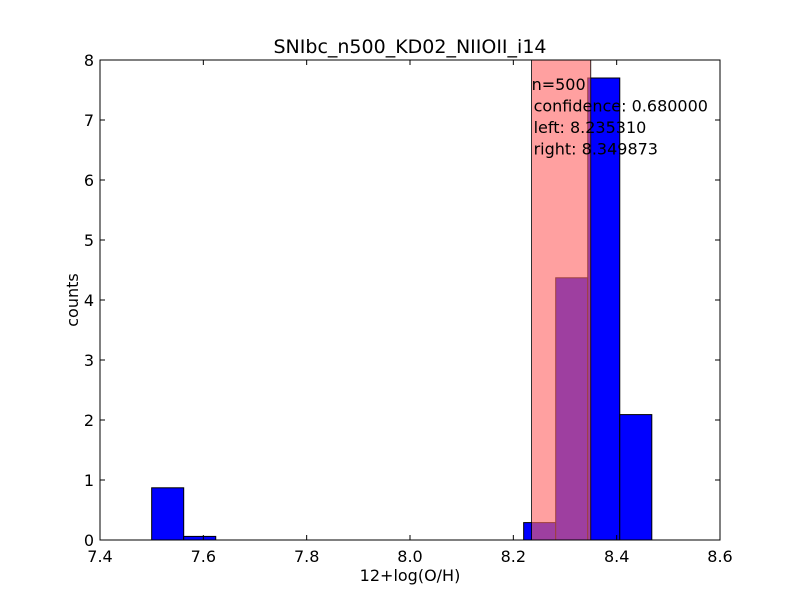  What do you see at coordinates (410, 575) in the screenshot?
I see `x-axis-title: 12+log(O/H)` at bounding box center [410, 575].